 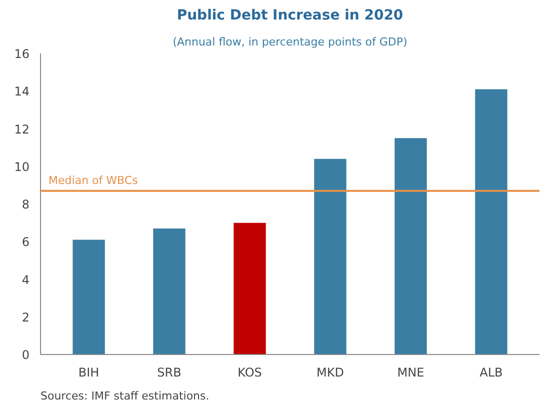 I want to click on y-tick-label: 0, so click(x=26, y=355).